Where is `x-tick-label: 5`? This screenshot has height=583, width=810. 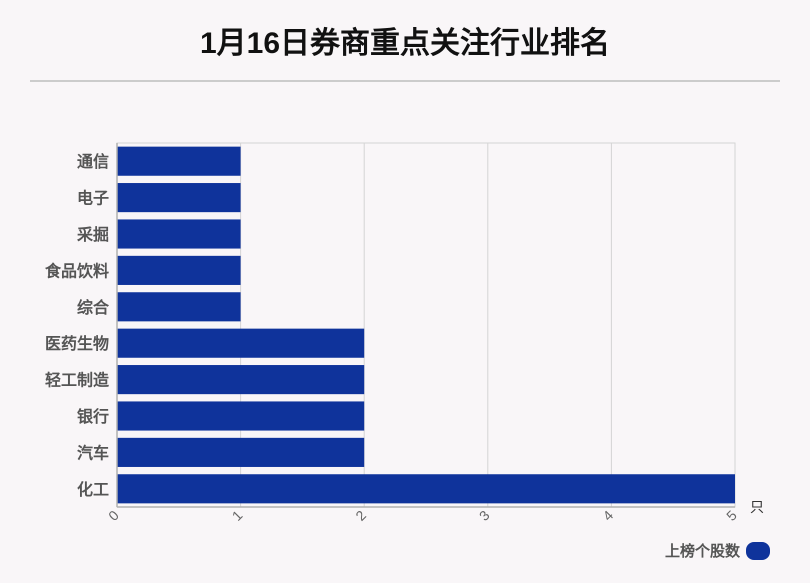 x-tick-label: 5 is located at coordinates (731, 515).